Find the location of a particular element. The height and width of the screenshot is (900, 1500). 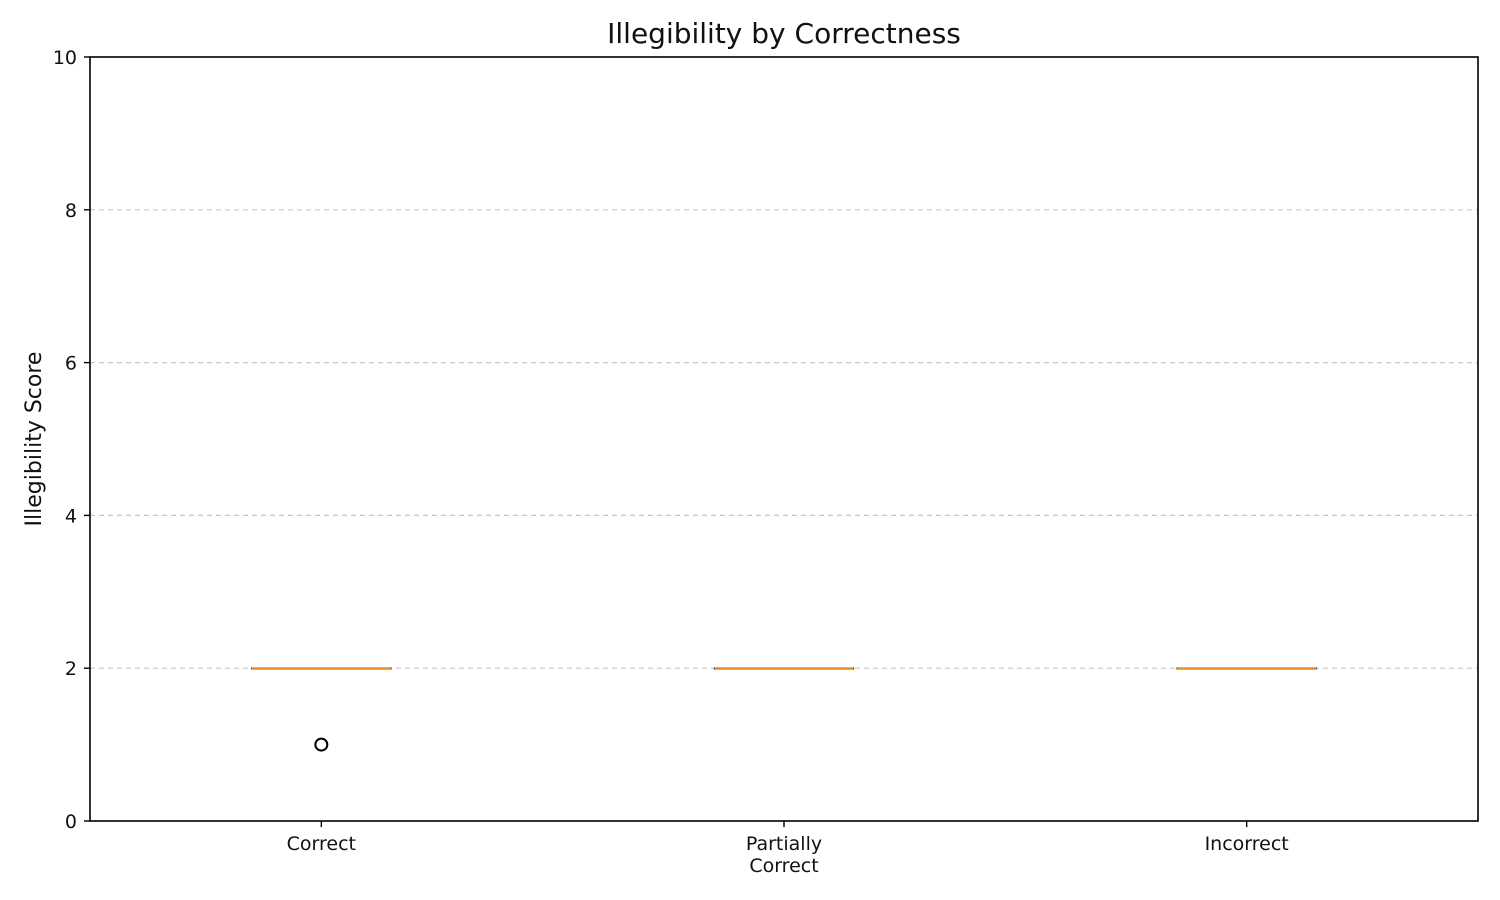

x-tick-label: Partially is located at coordinates (784, 844).